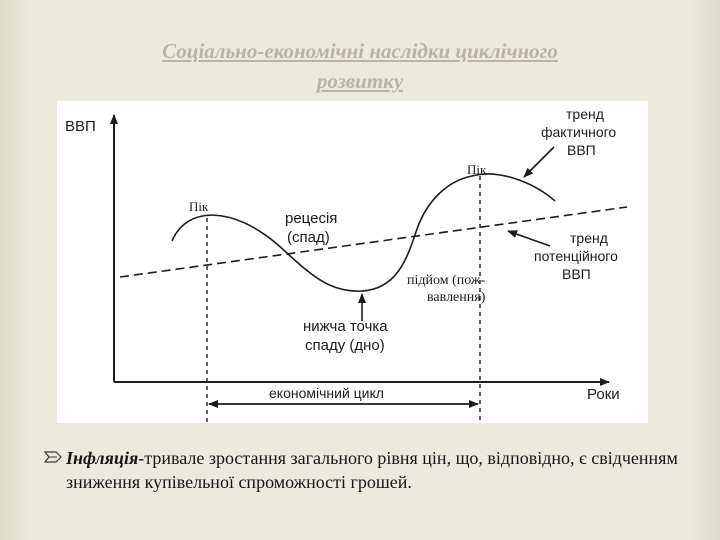  I want to click on actual-gdp-curve, so click(363, 232).